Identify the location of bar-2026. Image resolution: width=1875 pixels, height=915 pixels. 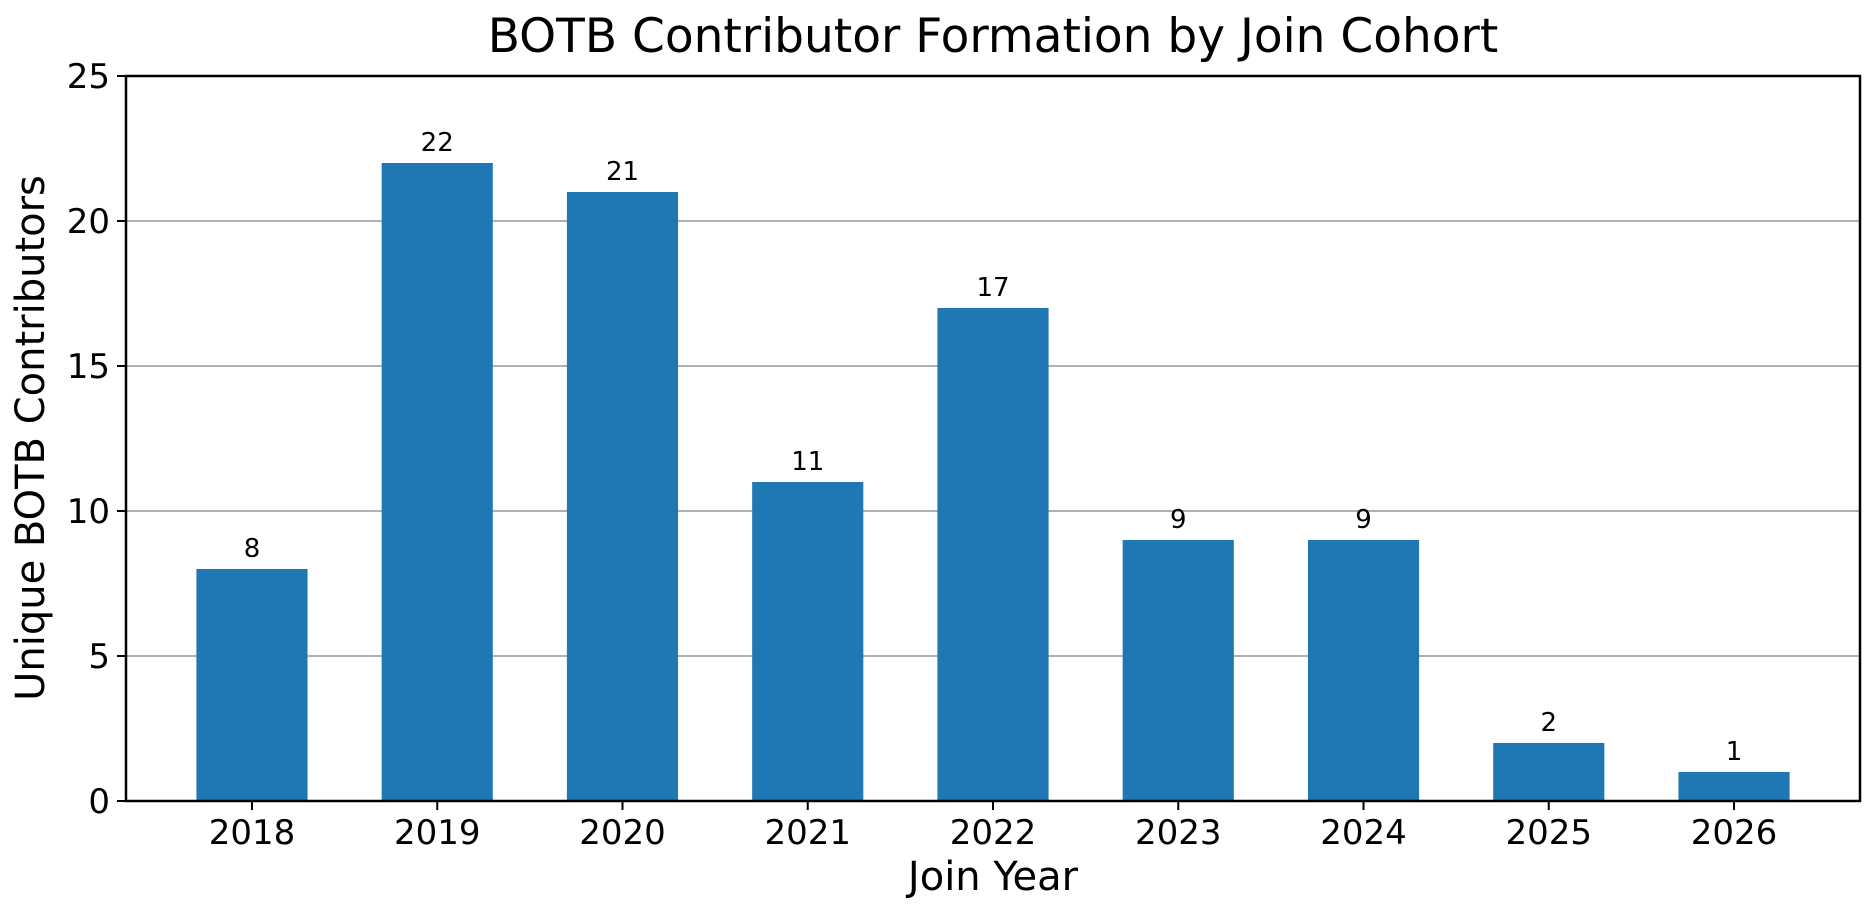
(1734, 786).